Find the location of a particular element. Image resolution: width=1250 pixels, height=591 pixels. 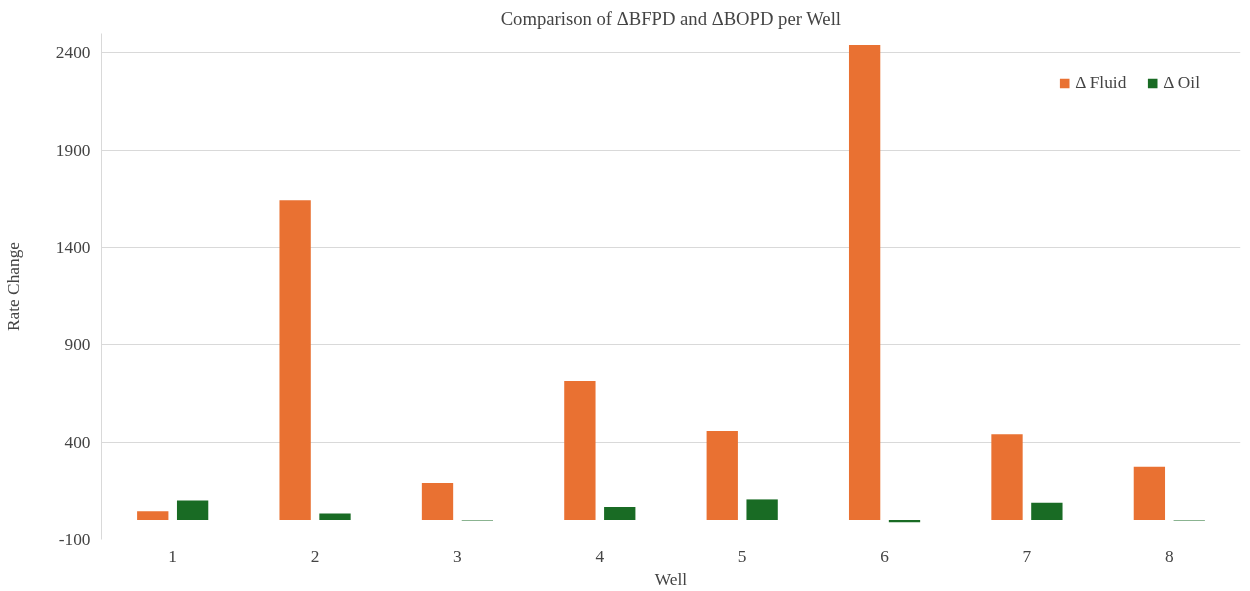

x-tick-label: 2 is located at coordinates (315, 556).